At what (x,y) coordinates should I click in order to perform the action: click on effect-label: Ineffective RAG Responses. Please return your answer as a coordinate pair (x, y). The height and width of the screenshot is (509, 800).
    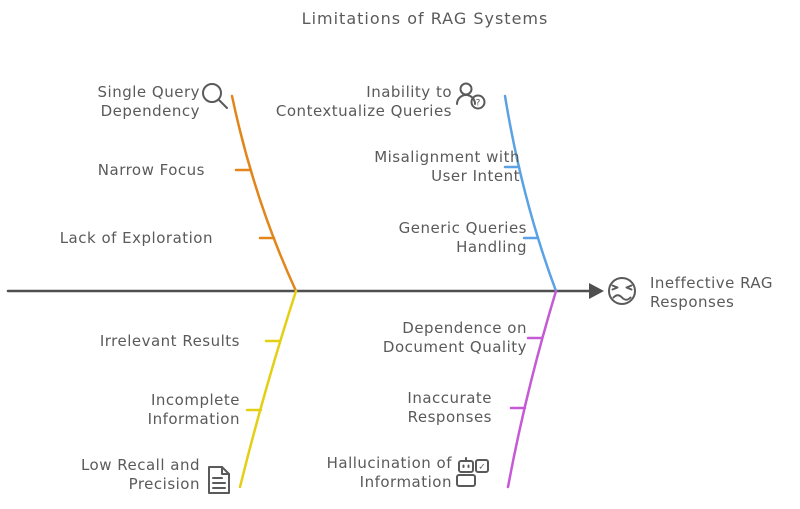
    Looking at the image, I should click on (711, 293).